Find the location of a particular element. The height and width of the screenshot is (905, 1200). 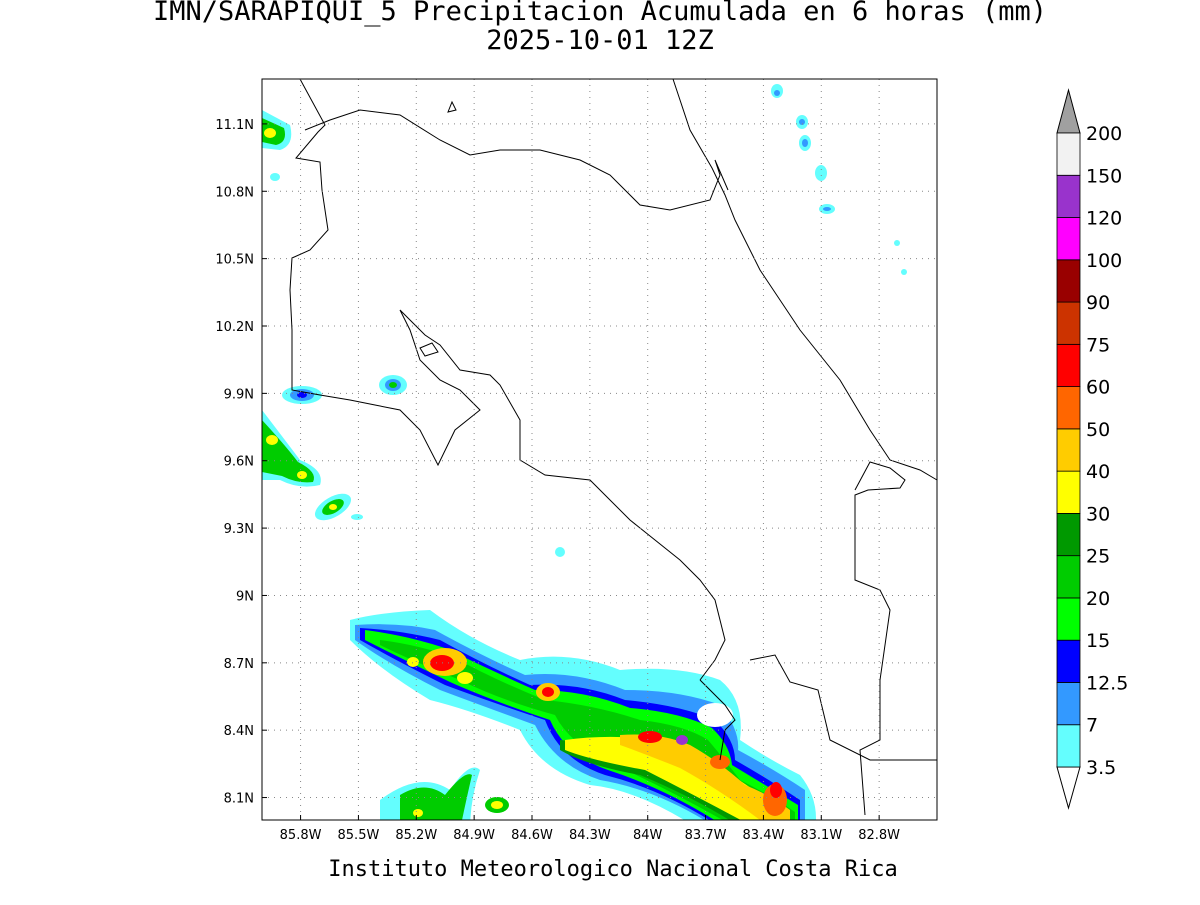

lat-tick-label: 8.7N is located at coordinates (239, 664).